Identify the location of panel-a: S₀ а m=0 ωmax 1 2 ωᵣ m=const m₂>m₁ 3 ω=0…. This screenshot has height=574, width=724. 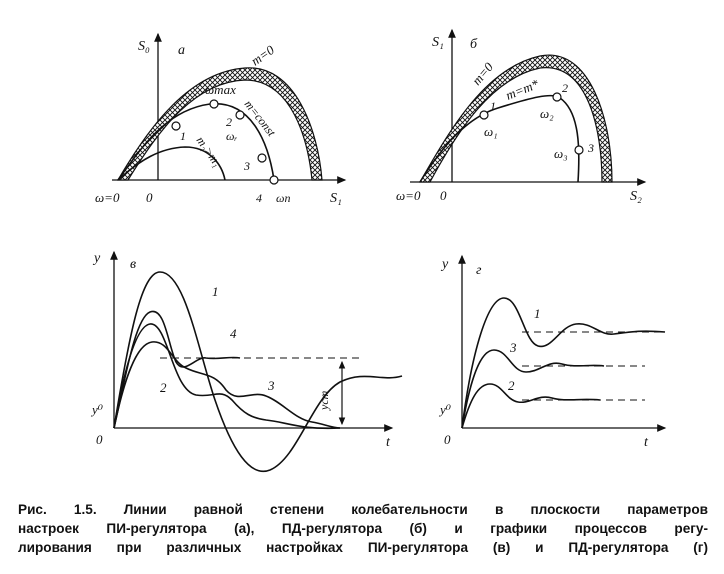
(221, 119).